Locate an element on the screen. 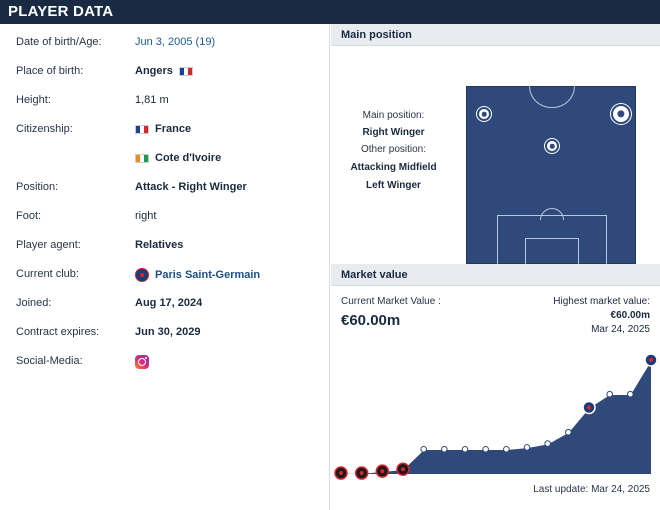 The image size is (660, 510). other-position-2: Left Winger is located at coordinates (393, 185).